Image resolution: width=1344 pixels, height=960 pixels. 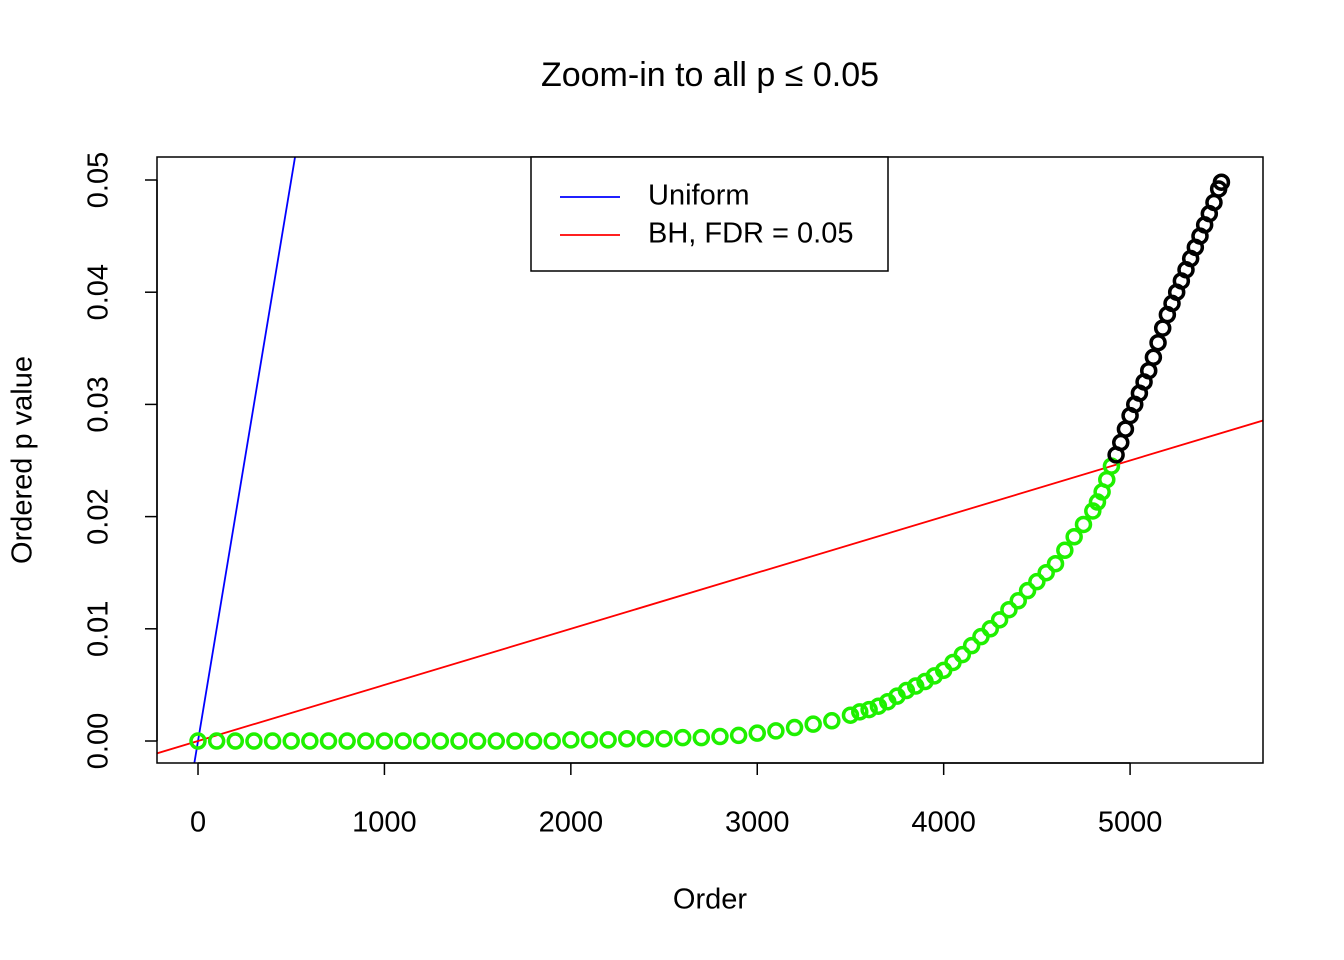 I want to click on chart-title: Zoom-in to all p ≤ 0.05, so click(x=710, y=75).